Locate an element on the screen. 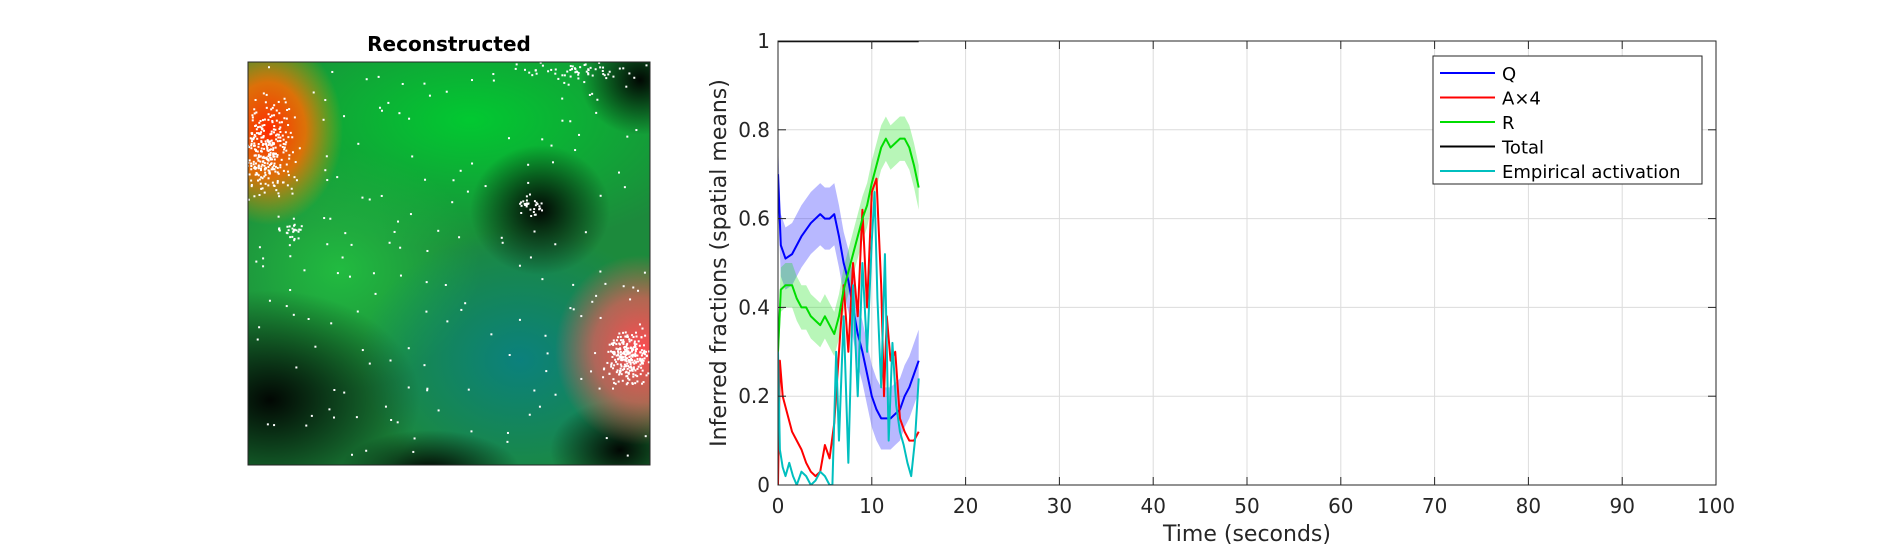  x-tick-label: 50 is located at coordinates (1246, 506).